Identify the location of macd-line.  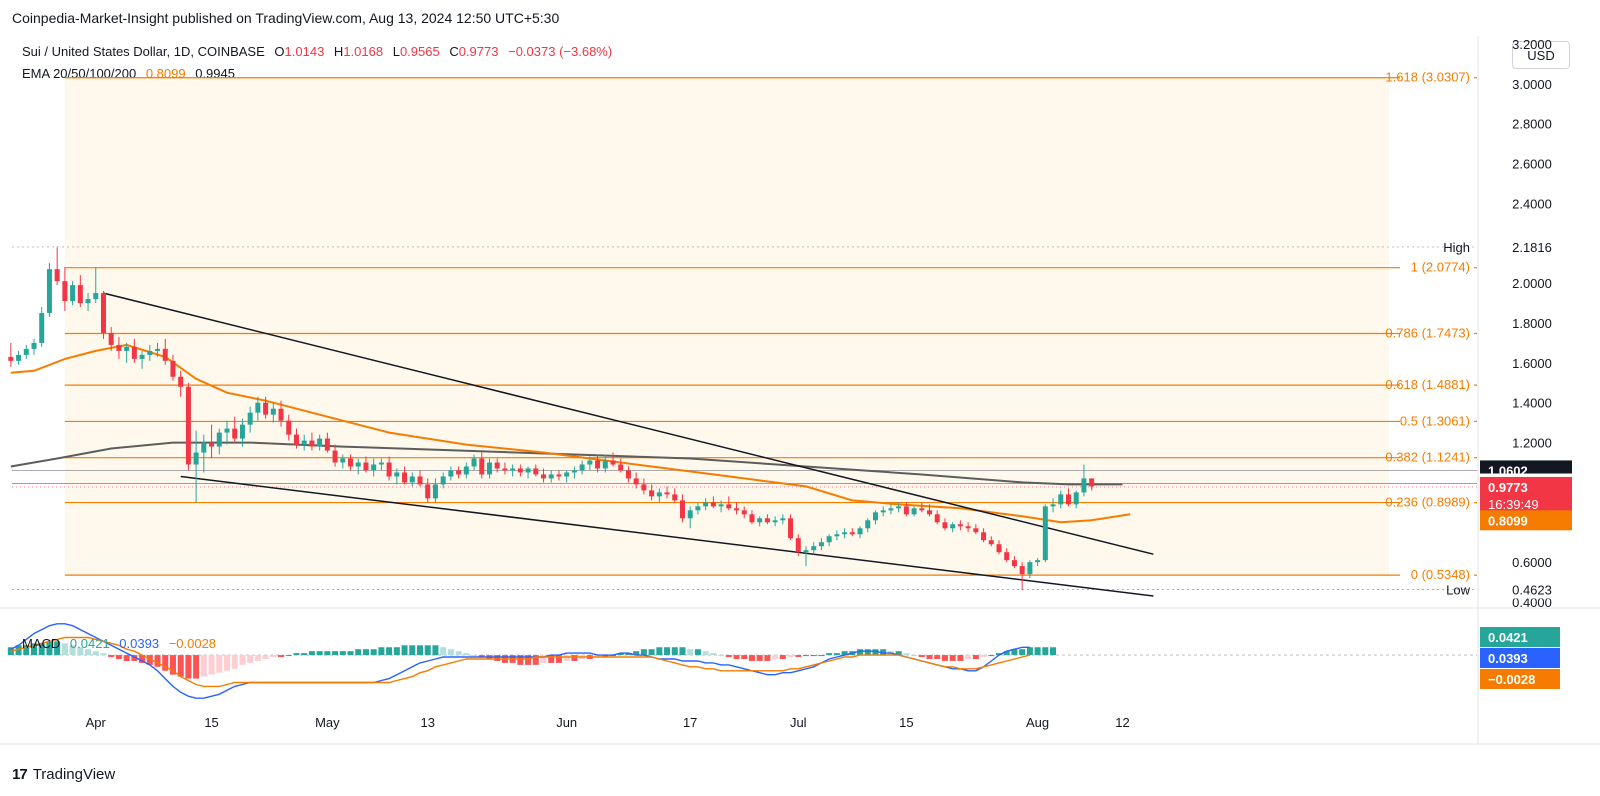
(520, 661).